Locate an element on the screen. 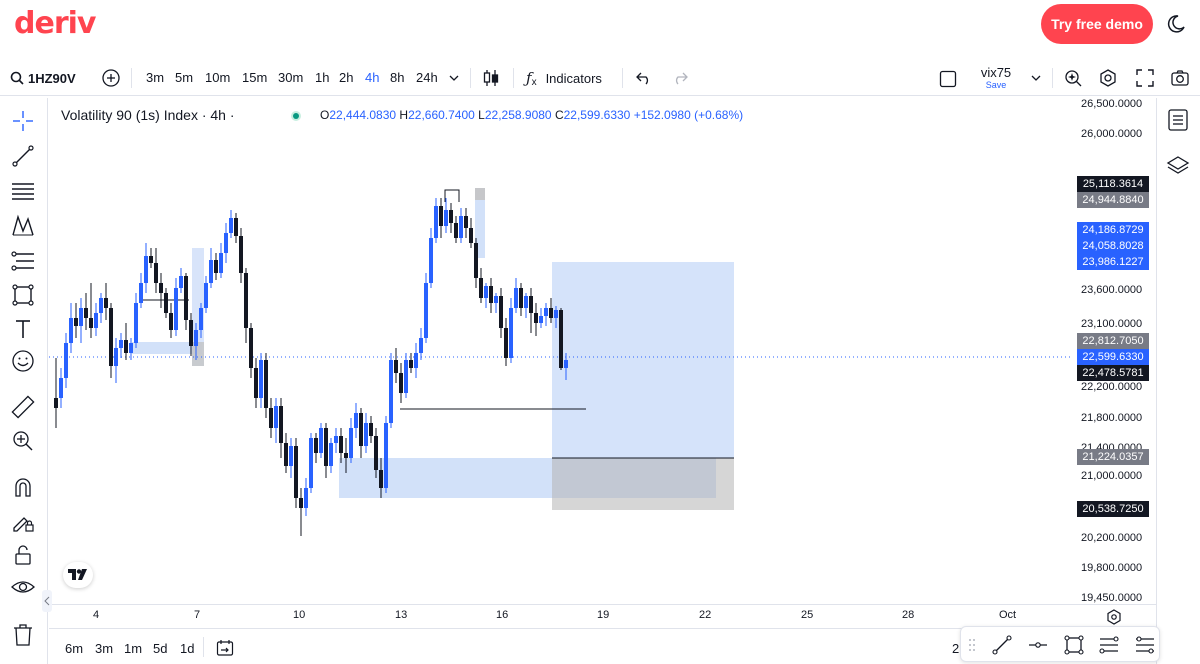 Image resolution: width=1200 pixels, height=664 pixels. camera-icon is located at coordinates (1180, 78).